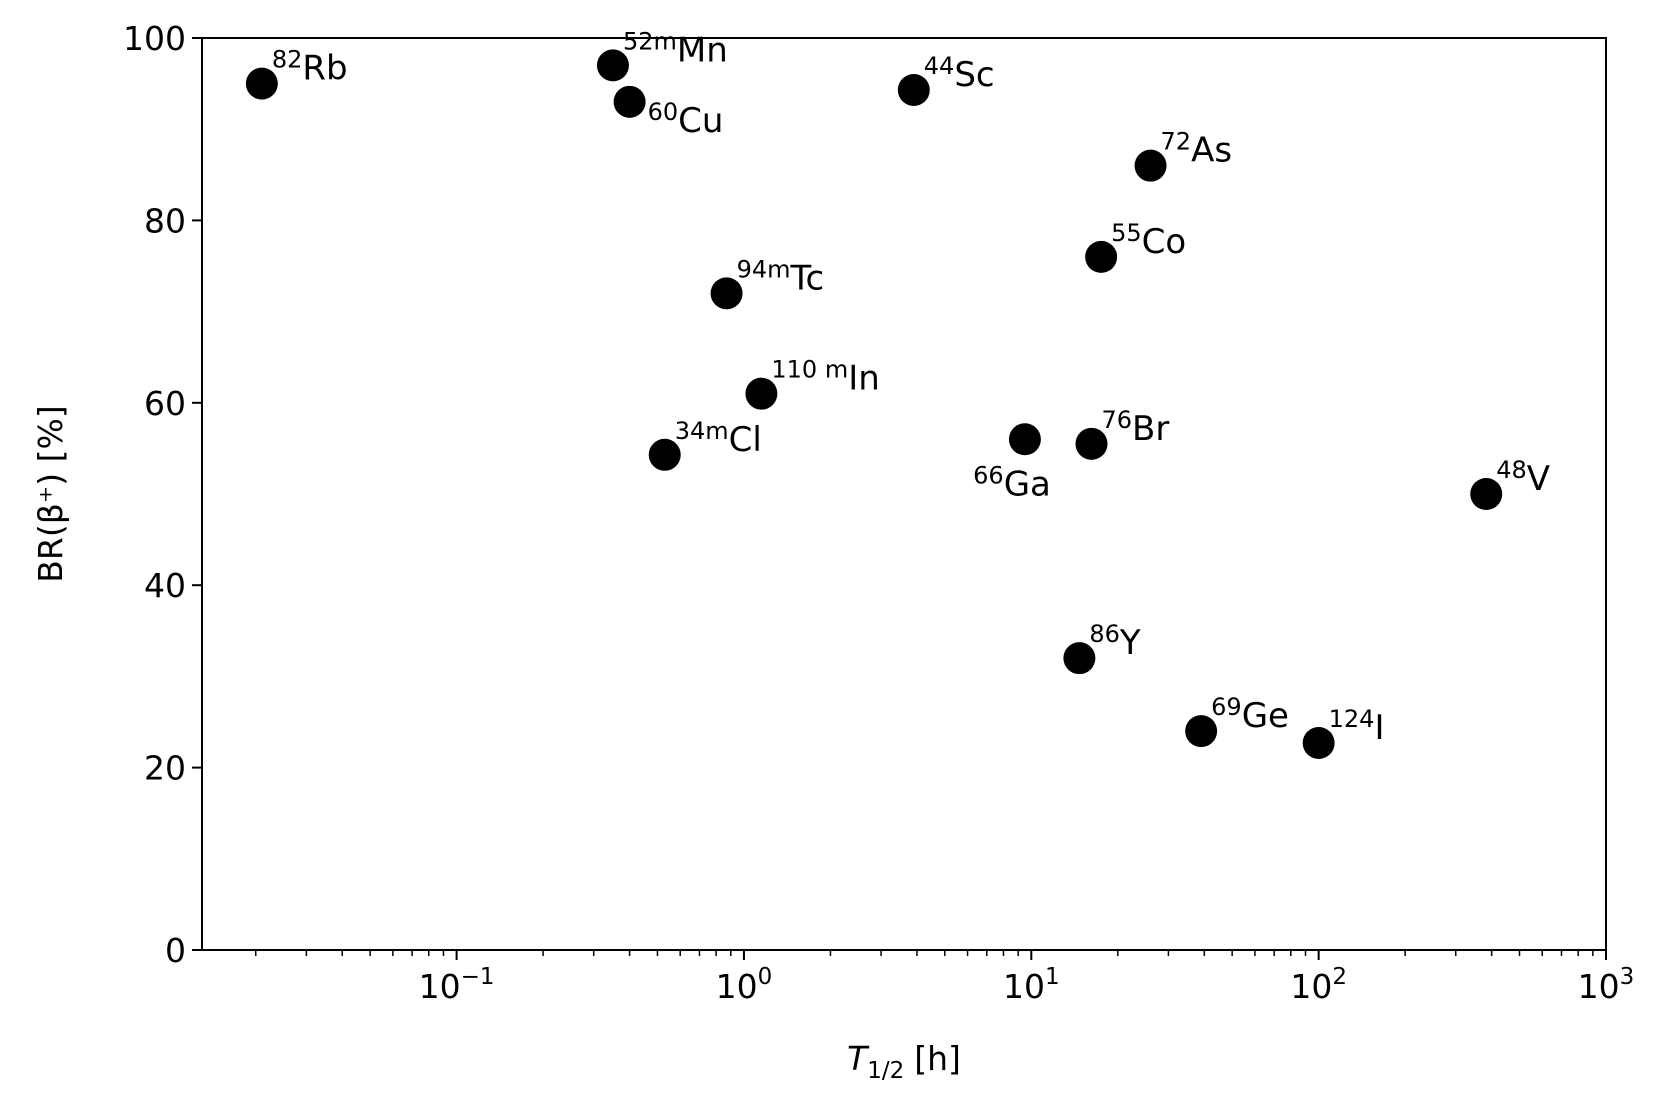 This screenshot has width=1662, height=1105. I want to click on x-axis-label: T1/2 [h], so click(904, 1061).